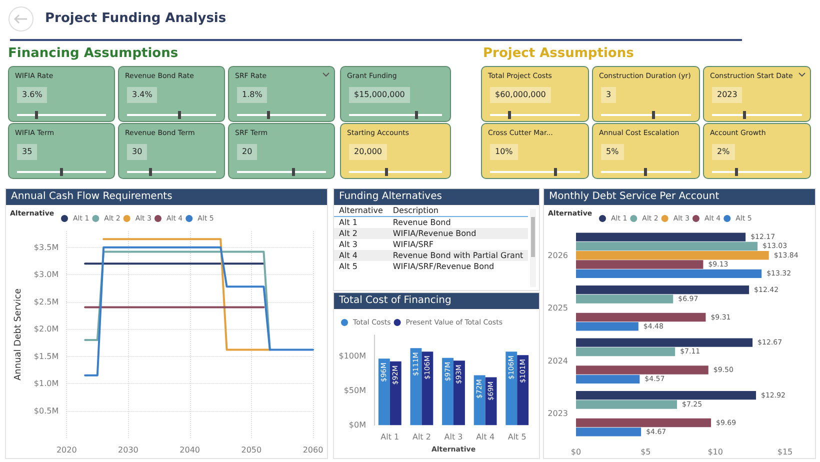 The image size is (820, 462). What do you see at coordinates (135, 18) in the screenshot?
I see `text: Project Funding Analysis` at bounding box center [135, 18].